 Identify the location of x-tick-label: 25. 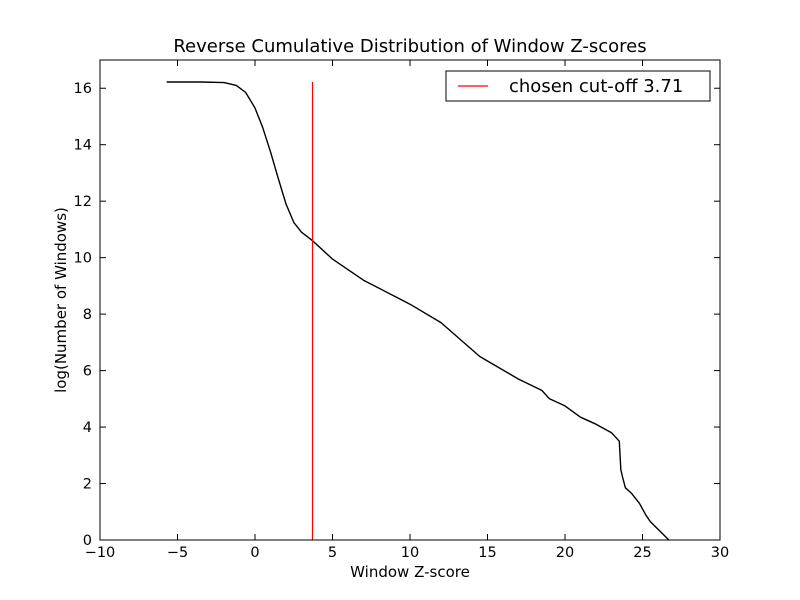
(642, 553).